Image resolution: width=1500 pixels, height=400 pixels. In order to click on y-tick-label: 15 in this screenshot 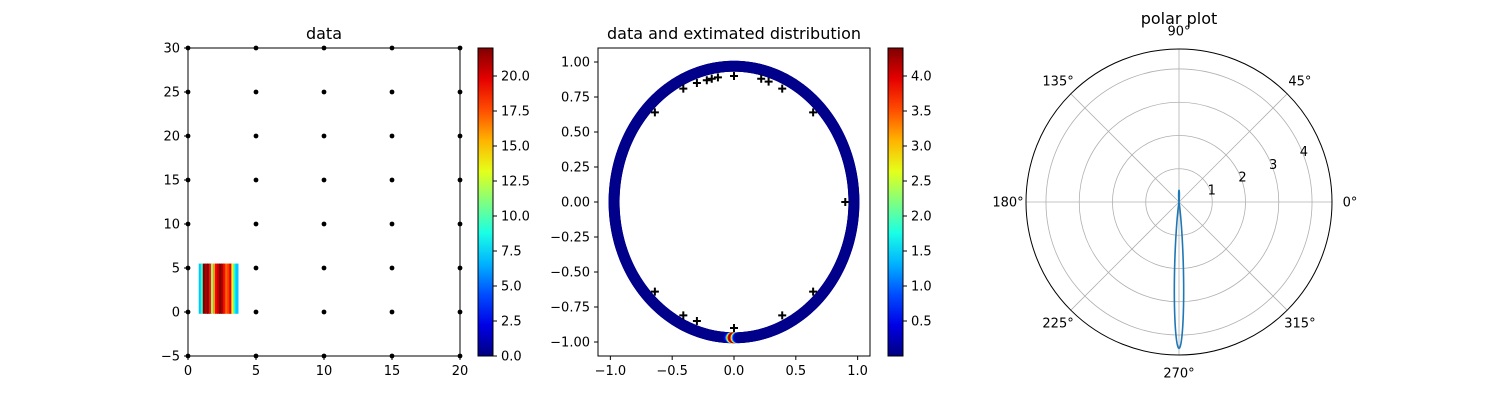, I will do `click(171, 181)`.